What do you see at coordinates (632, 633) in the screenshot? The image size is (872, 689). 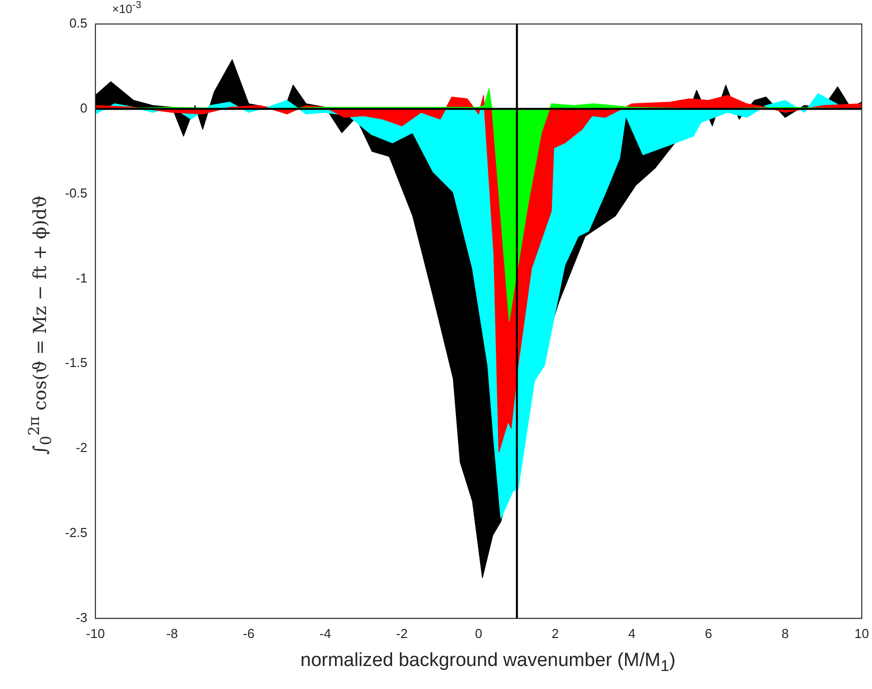 I see `x-tick-label: 4` at bounding box center [632, 633].